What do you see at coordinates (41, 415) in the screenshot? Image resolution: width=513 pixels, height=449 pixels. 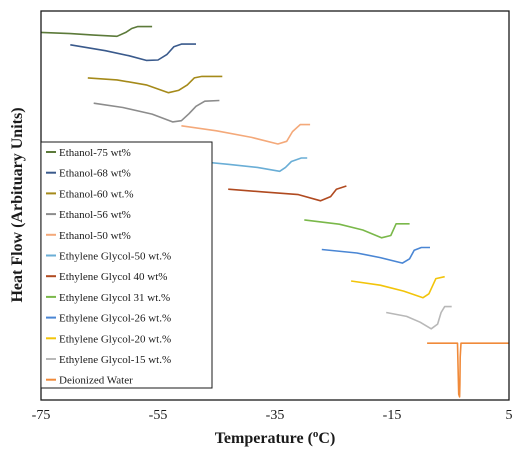 I see `x-tick-label: -75` at bounding box center [41, 415].